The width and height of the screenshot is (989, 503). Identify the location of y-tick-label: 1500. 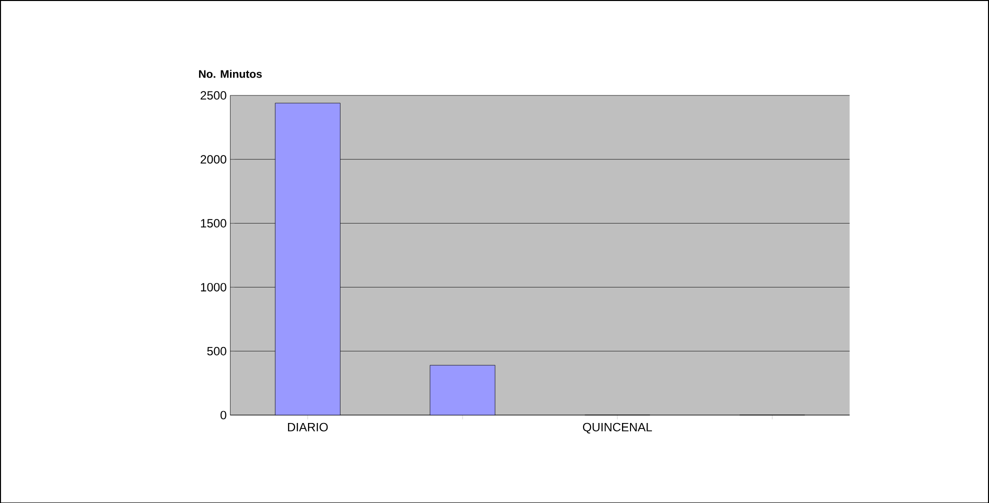
(213, 223).